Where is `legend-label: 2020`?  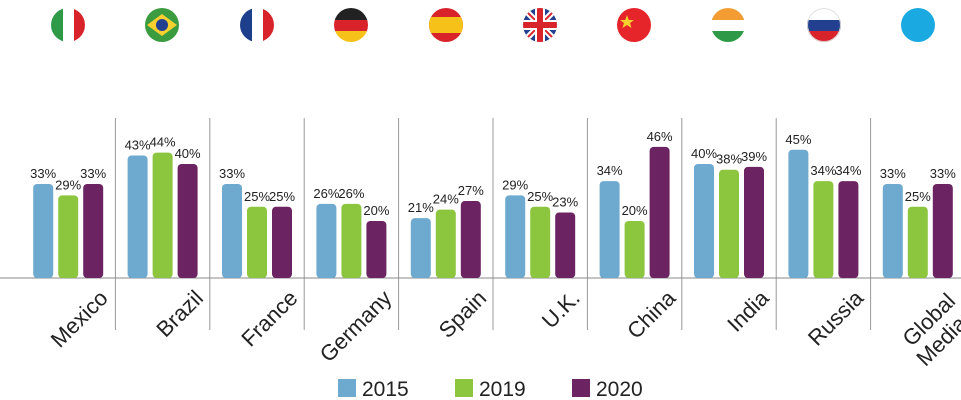 legend-label: 2020 is located at coordinates (619, 389).